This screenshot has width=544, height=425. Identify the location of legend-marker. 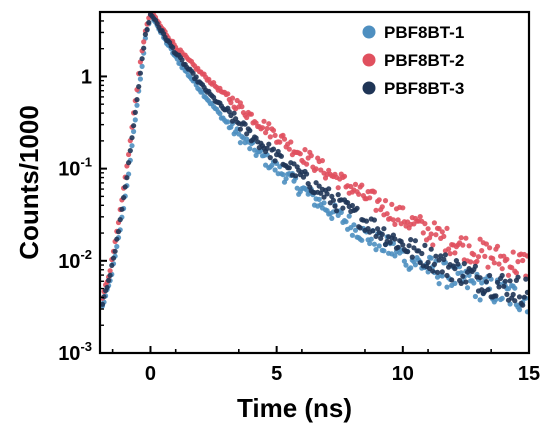
(369, 60).